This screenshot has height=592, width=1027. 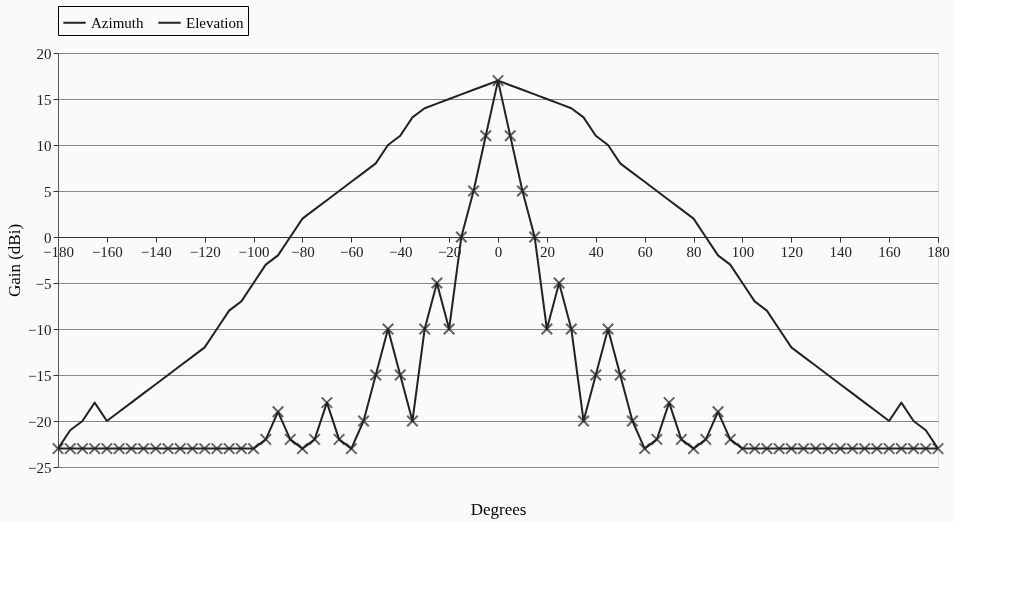 What do you see at coordinates (254, 251) in the screenshot?
I see `x-tick-label: −100` at bounding box center [254, 251].